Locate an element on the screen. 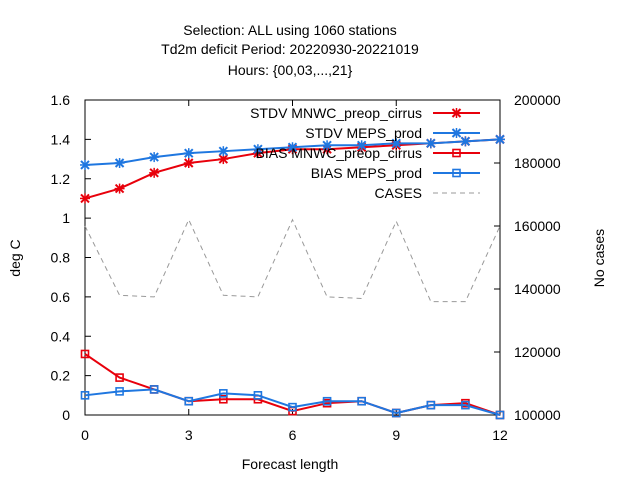  title-line-1: Selection: ALL using 1060 stations is located at coordinates (290, 30).